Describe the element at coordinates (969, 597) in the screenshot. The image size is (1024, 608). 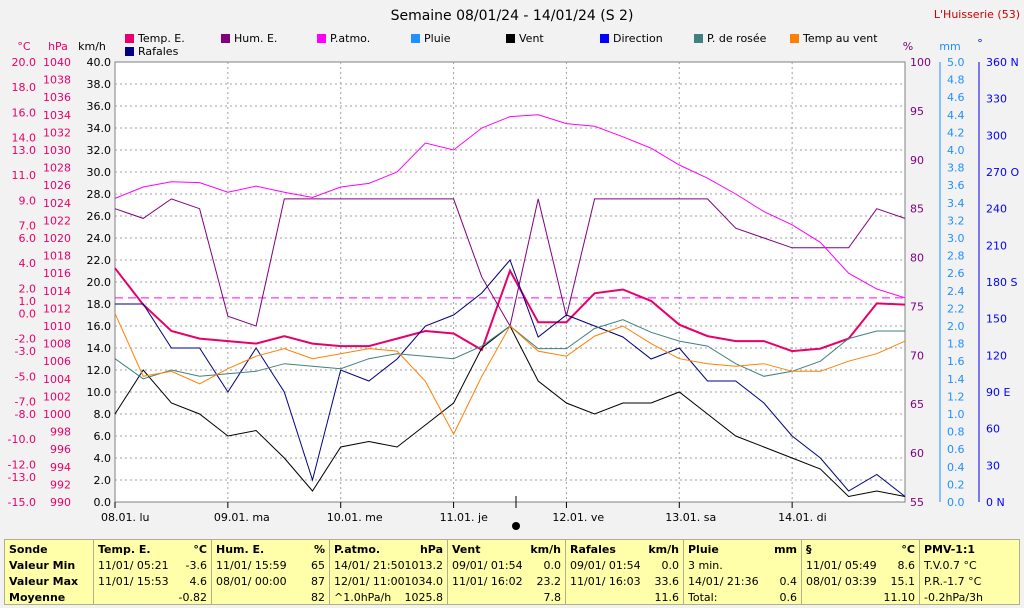
I see `table-row: -0.2hPa/3h` at that location.